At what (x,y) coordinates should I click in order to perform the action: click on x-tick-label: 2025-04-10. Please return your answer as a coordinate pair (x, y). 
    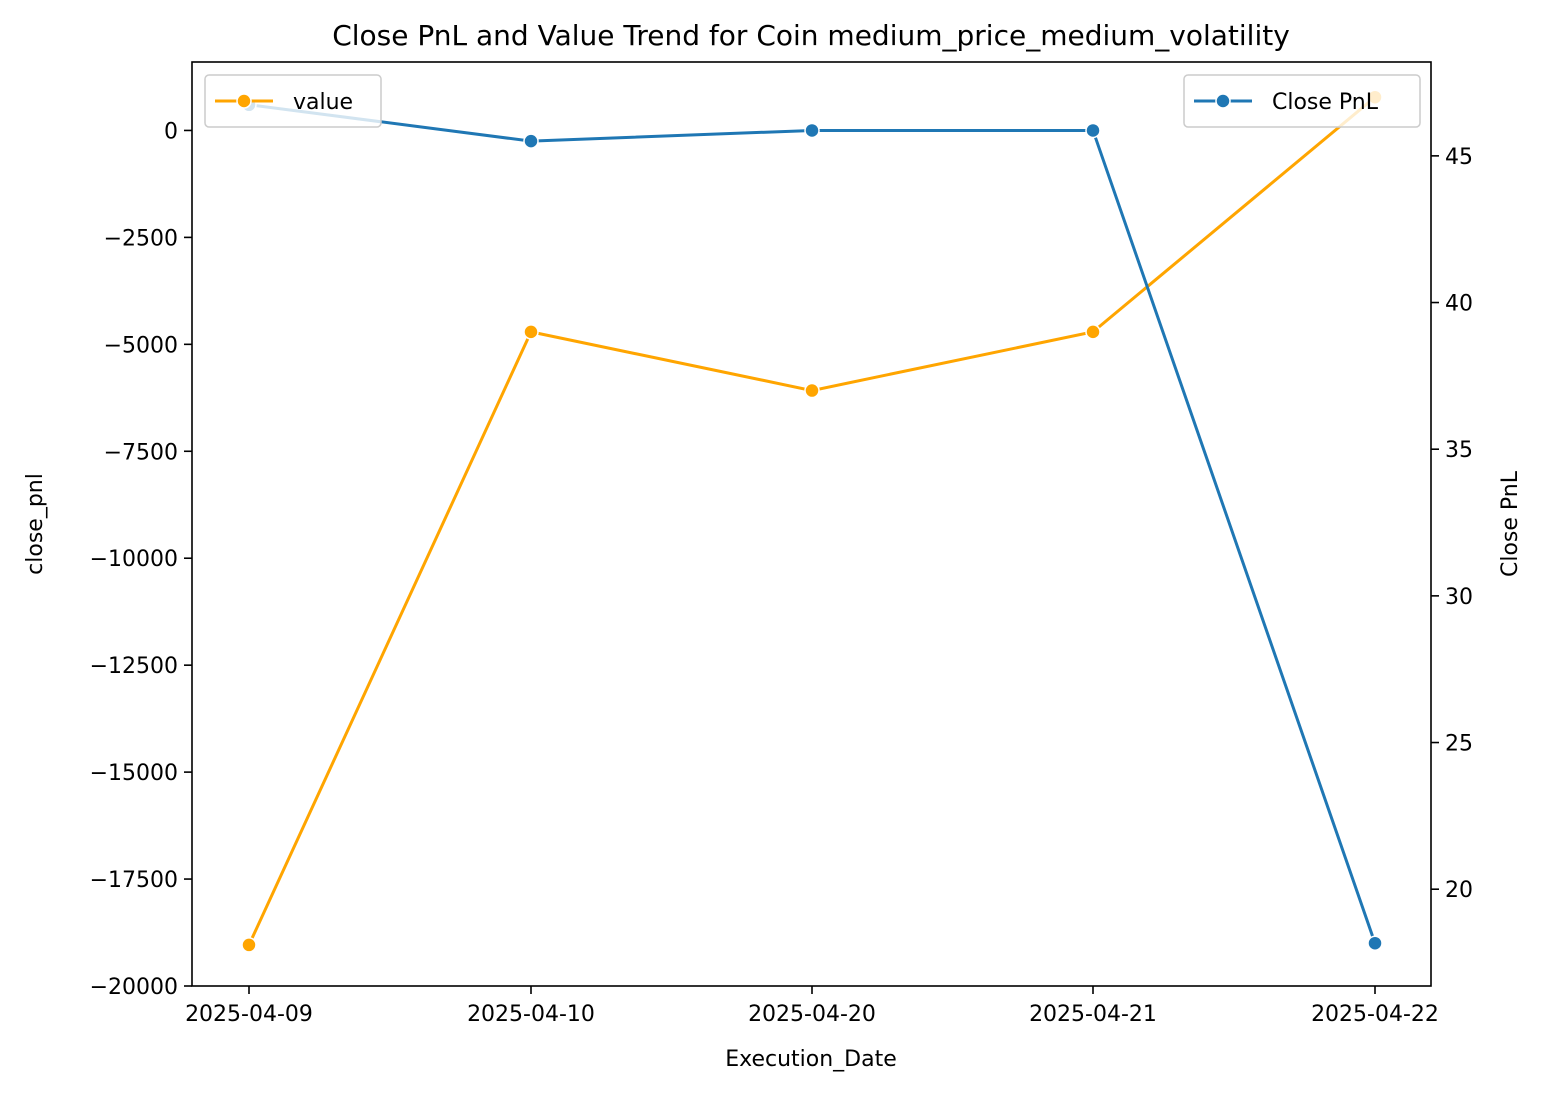
    Looking at the image, I should click on (531, 1014).